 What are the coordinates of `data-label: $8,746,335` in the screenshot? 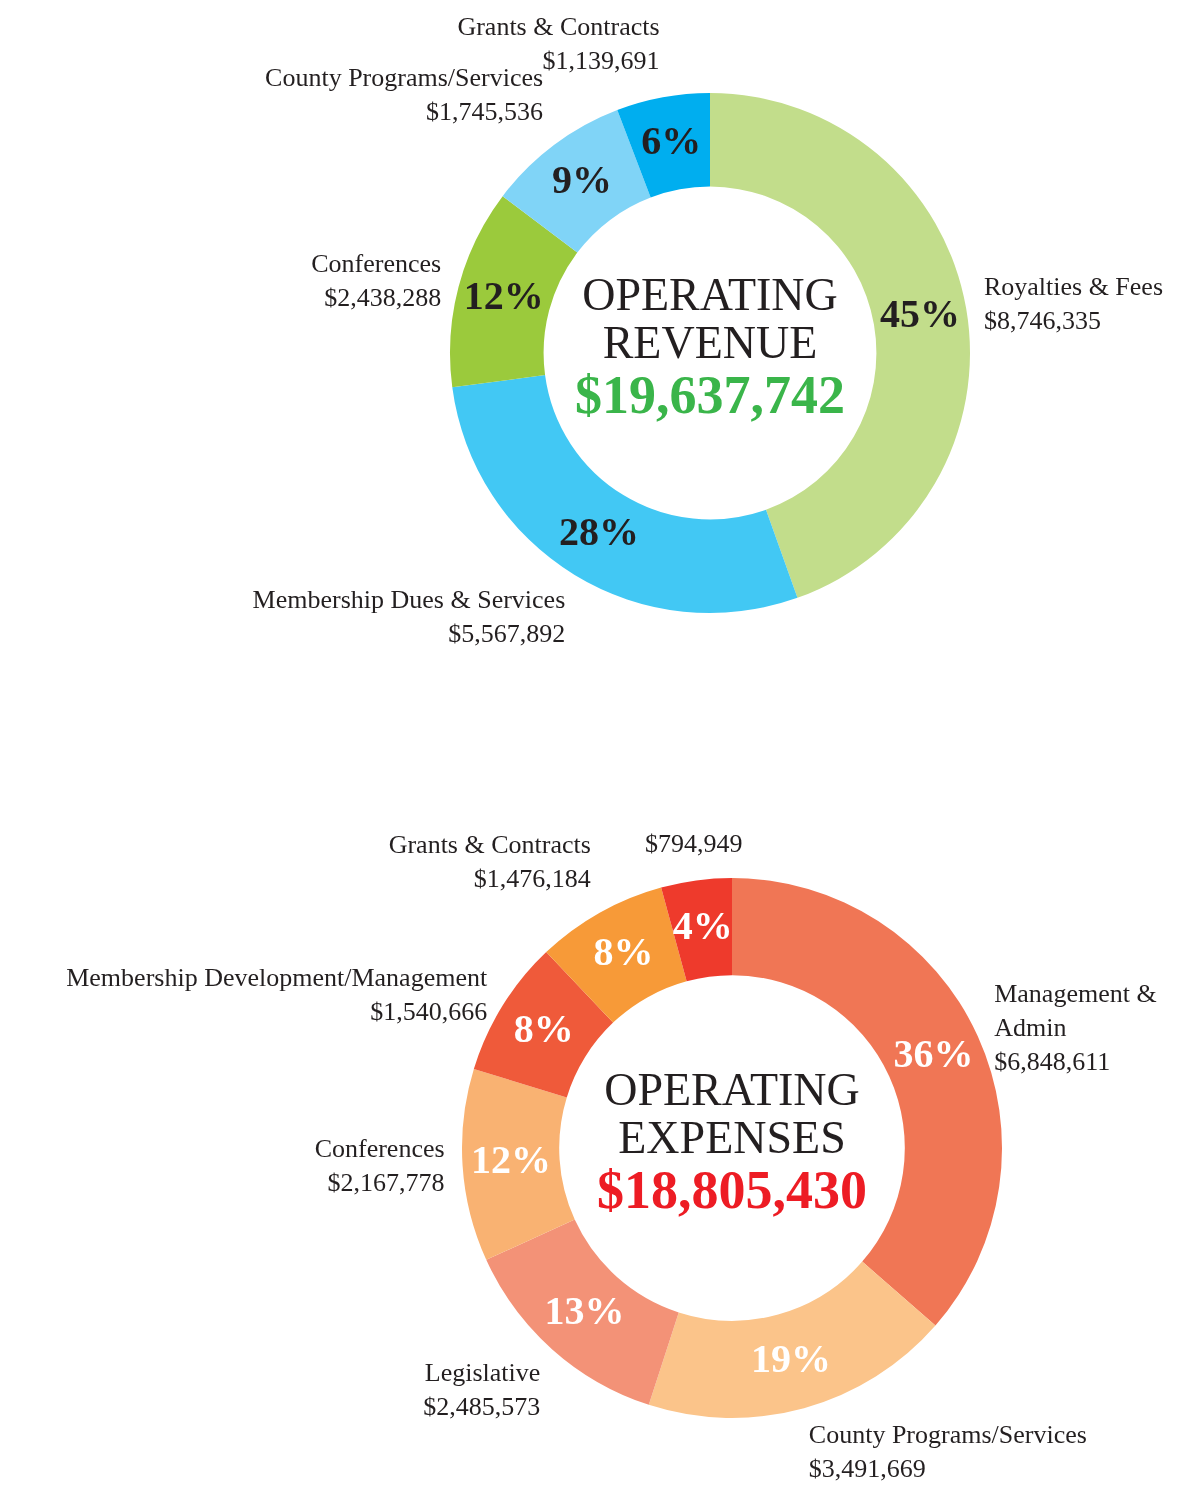 It's located at (1042, 321).